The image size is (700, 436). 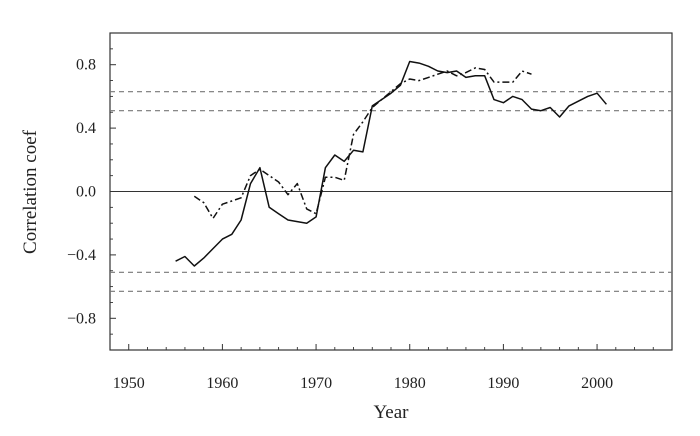 I want to click on x-axis-ticks: 1950 1960 1970 1980 1990 2000, so click(x=393, y=368).